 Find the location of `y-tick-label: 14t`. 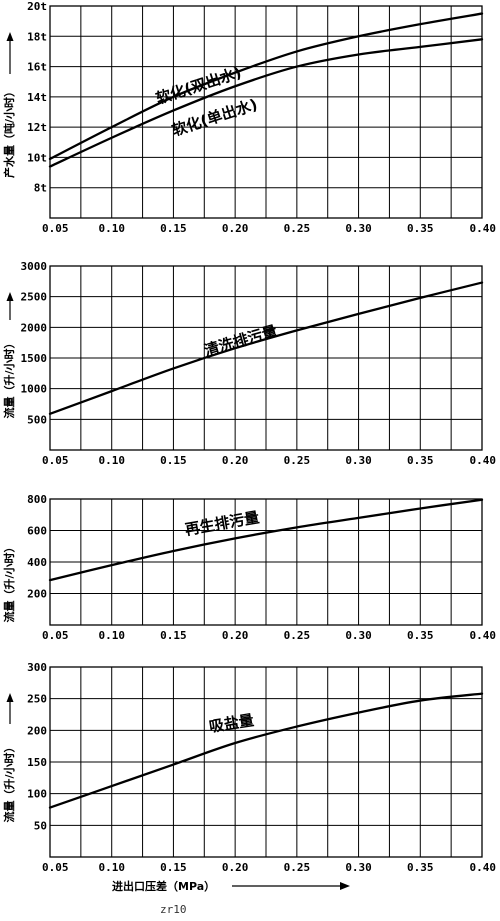

y-tick-label: 14t is located at coordinates (37, 97).